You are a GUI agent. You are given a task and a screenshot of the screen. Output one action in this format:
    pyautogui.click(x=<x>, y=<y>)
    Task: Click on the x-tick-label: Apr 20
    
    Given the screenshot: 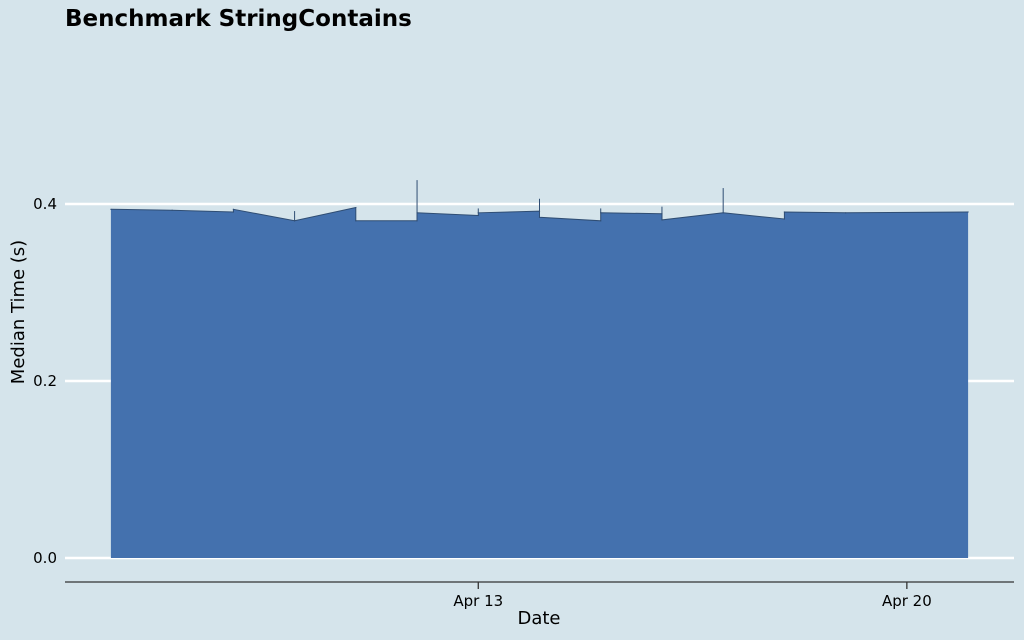 What is the action you would take?
    pyautogui.click(x=907, y=601)
    